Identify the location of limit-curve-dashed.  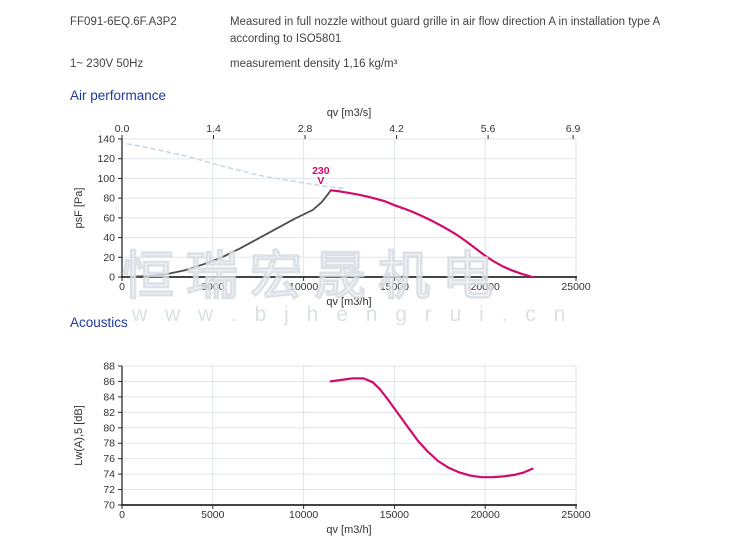
(235, 166).